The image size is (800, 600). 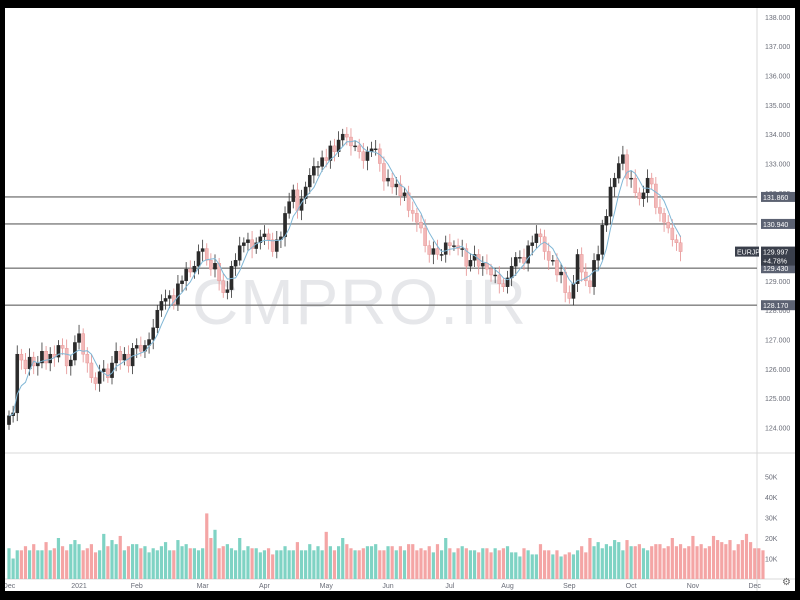 I want to click on symbol-tag, so click(x=747, y=251).